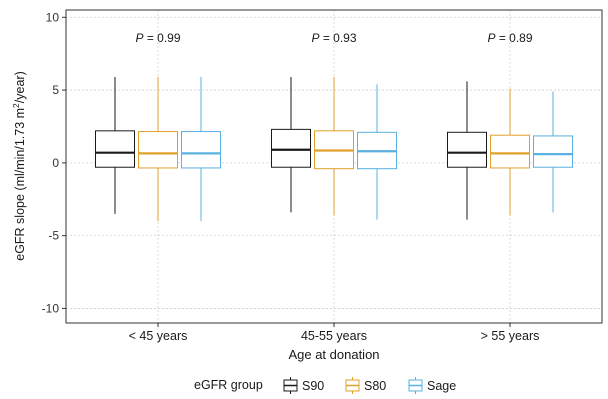 Image resolution: width=608 pixels, height=399 pixels. I want to click on legend-label: S90, so click(313, 386).